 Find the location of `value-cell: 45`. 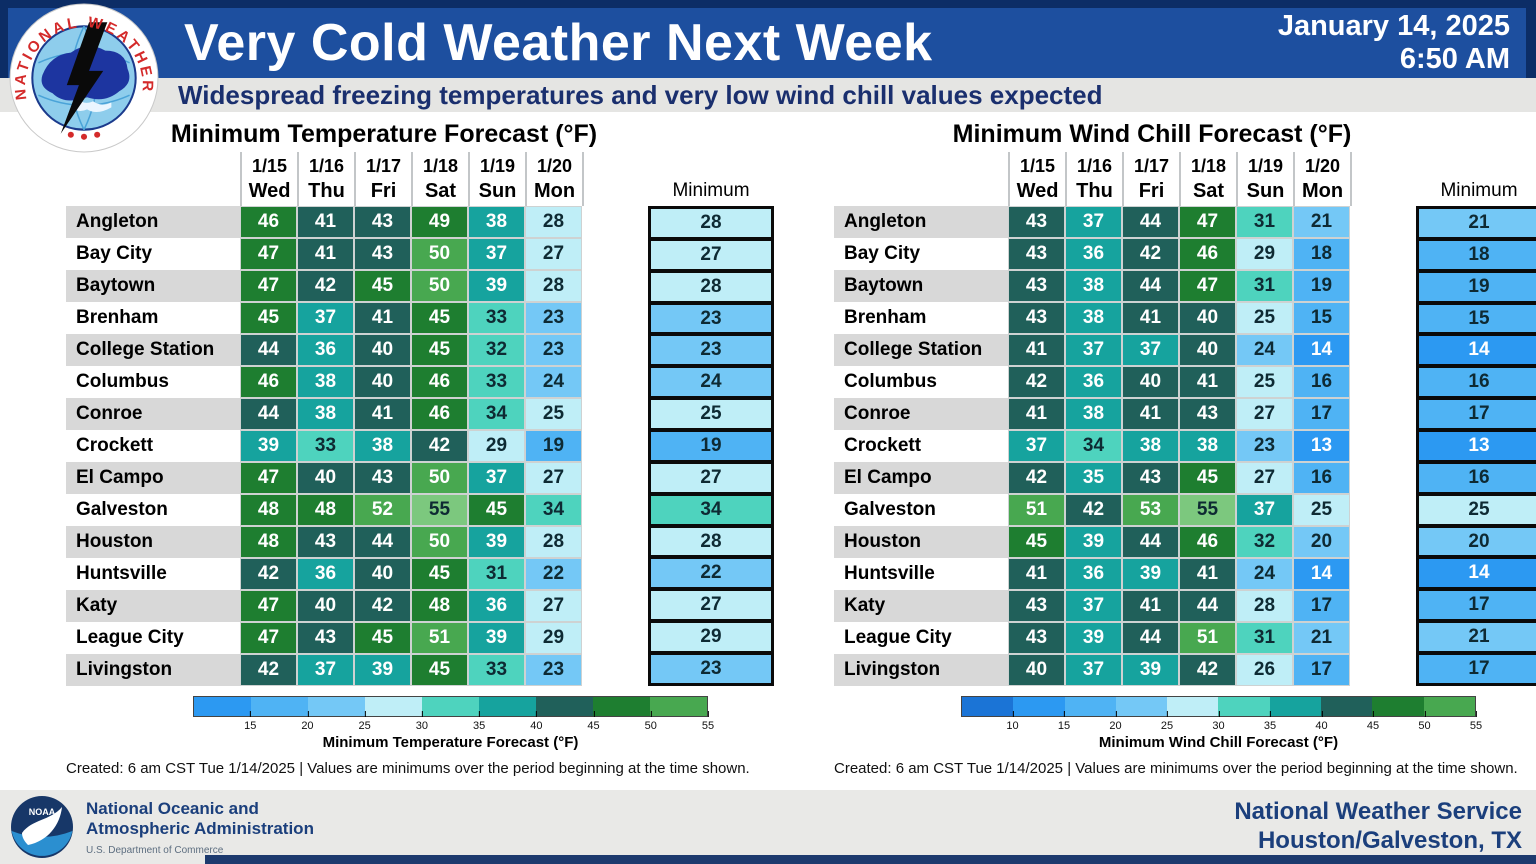

value-cell: 45 is located at coordinates (496, 510).